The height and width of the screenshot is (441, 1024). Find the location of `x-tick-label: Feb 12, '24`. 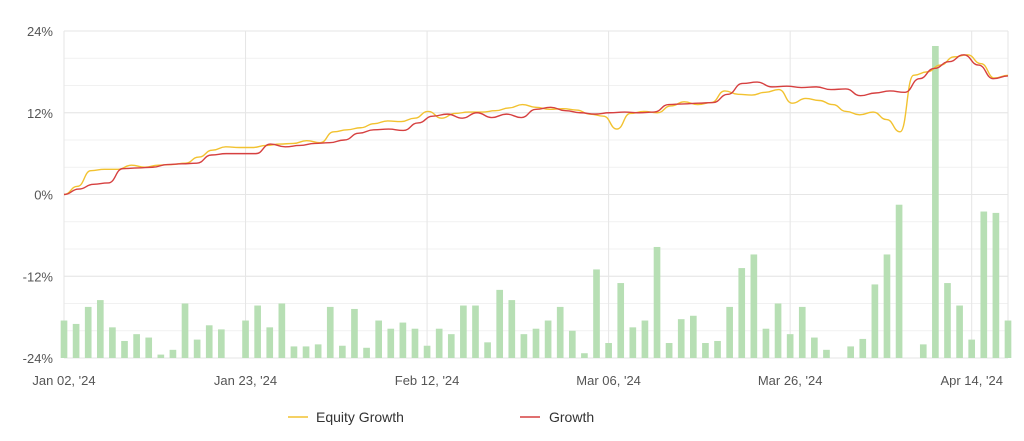

x-tick-label: Feb 12, '24 is located at coordinates (427, 380).